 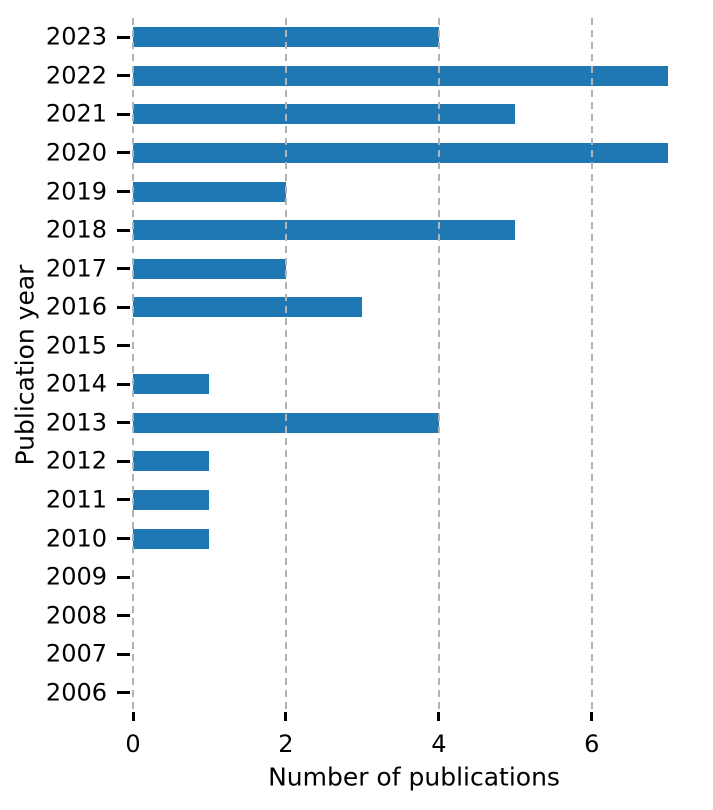 I want to click on x-tick-label-4: 4, so click(x=439, y=744).